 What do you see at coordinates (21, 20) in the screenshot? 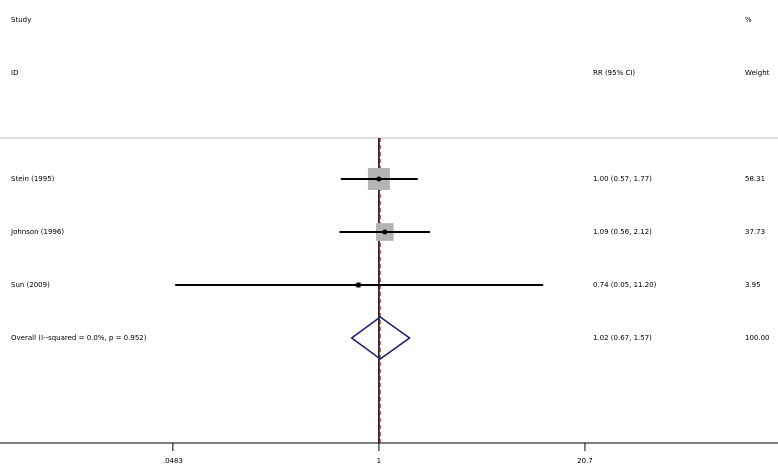
I see `header-study: Study` at bounding box center [21, 20].